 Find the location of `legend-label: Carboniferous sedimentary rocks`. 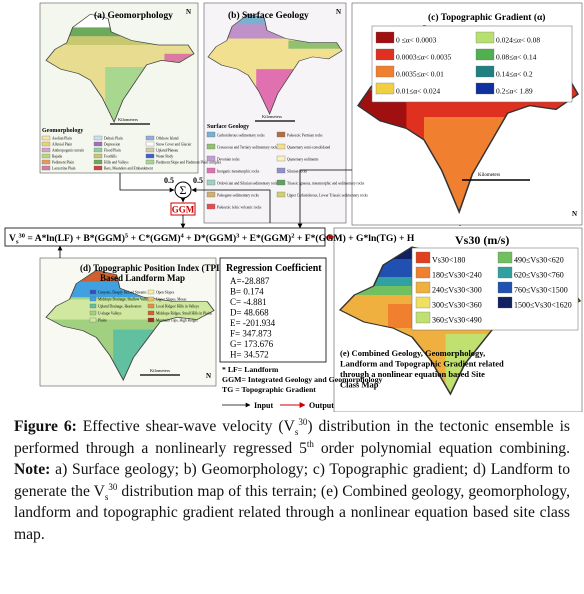

legend-label: Carboniferous sedimentary rocks is located at coordinates (241, 136).